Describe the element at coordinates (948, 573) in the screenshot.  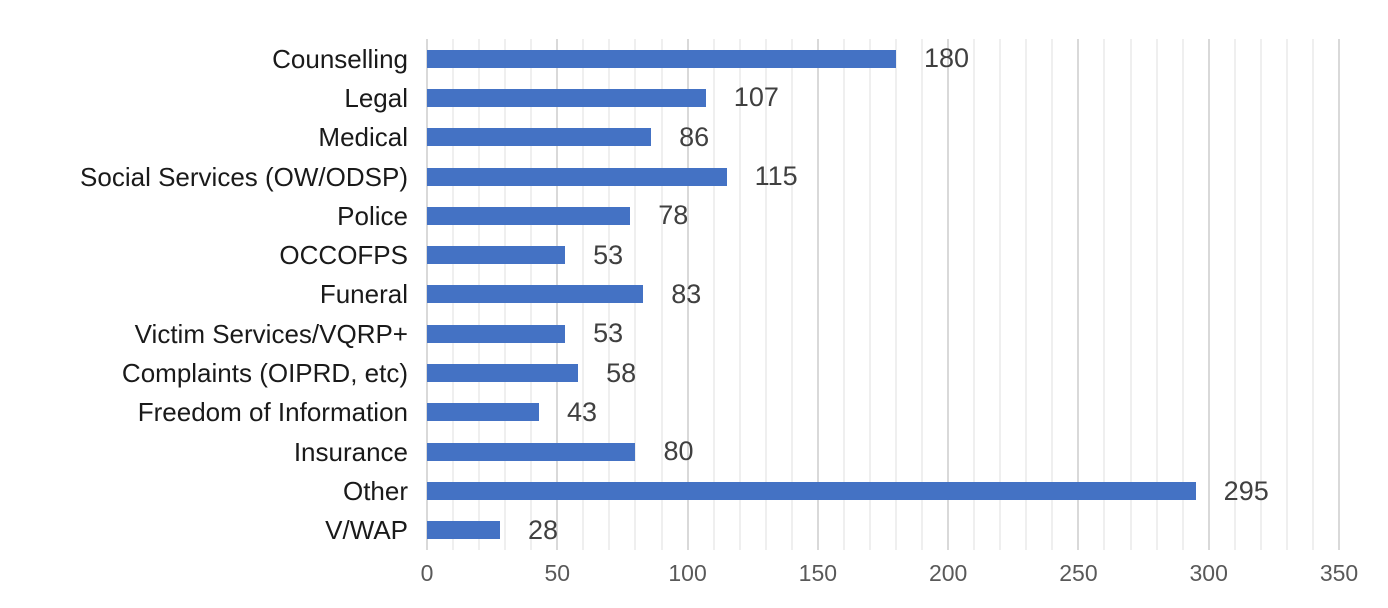
I see `x-tick-label: 200` at that location.